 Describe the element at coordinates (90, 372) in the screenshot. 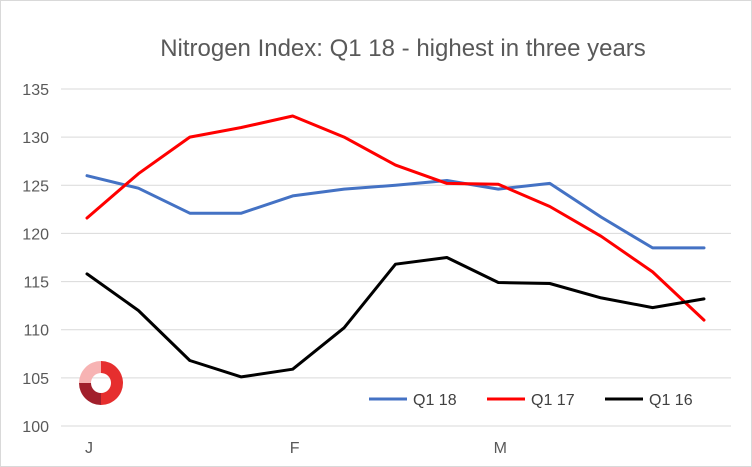

I see `logo-segment-light` at that location.